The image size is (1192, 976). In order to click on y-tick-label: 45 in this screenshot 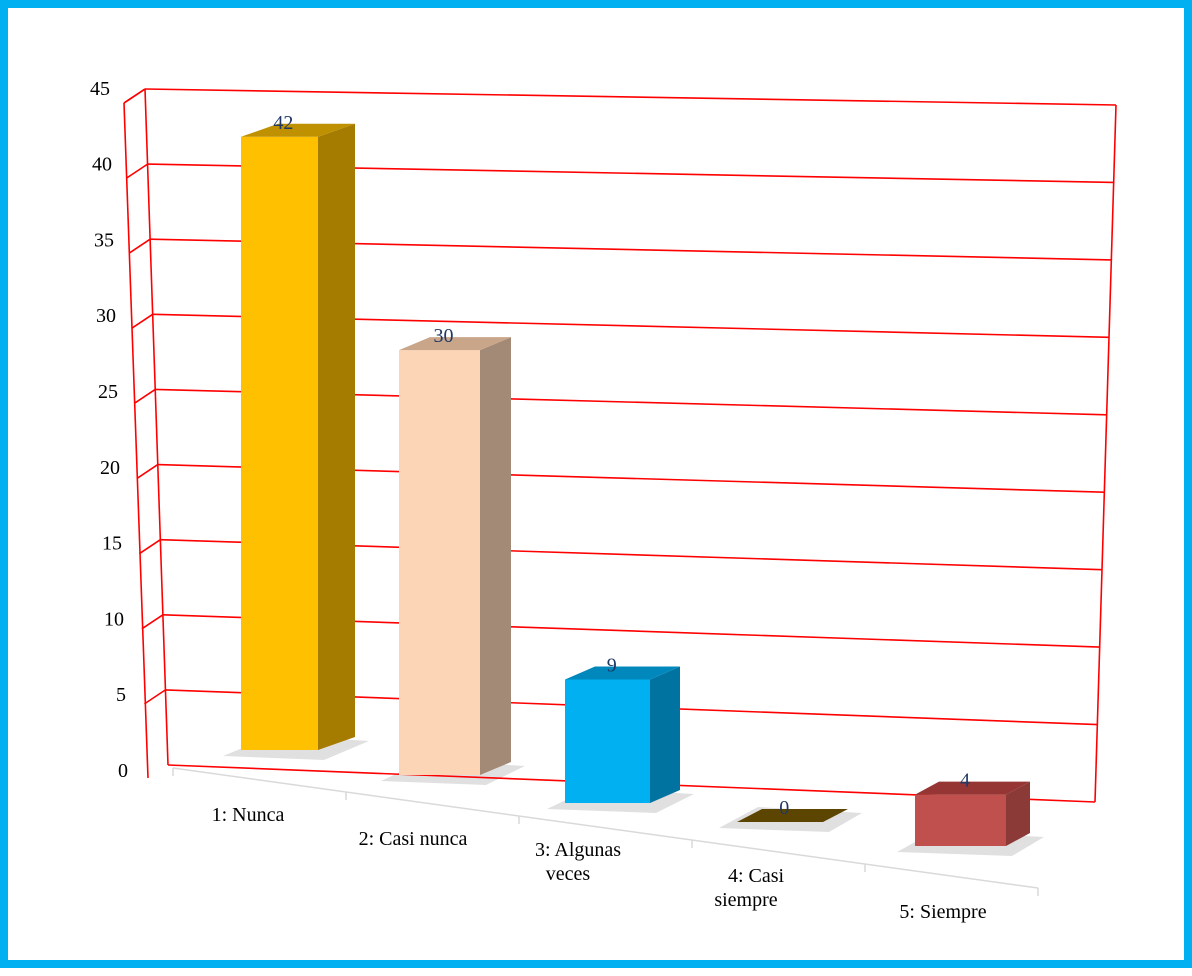, I will do `click(100, 89)`.